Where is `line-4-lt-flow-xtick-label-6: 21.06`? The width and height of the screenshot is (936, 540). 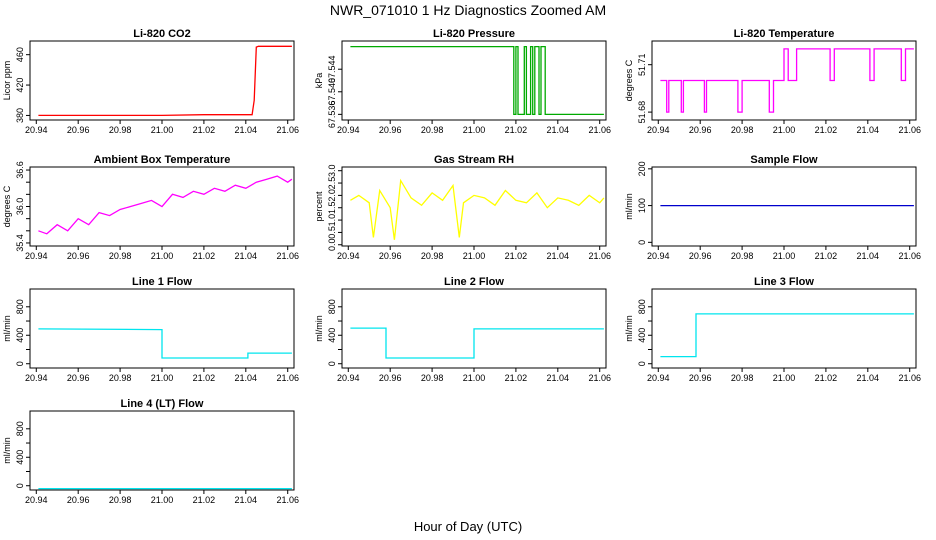 line-4-lt-flow-xtick-label-6: 21.06 is located at coordinates (287, 500).